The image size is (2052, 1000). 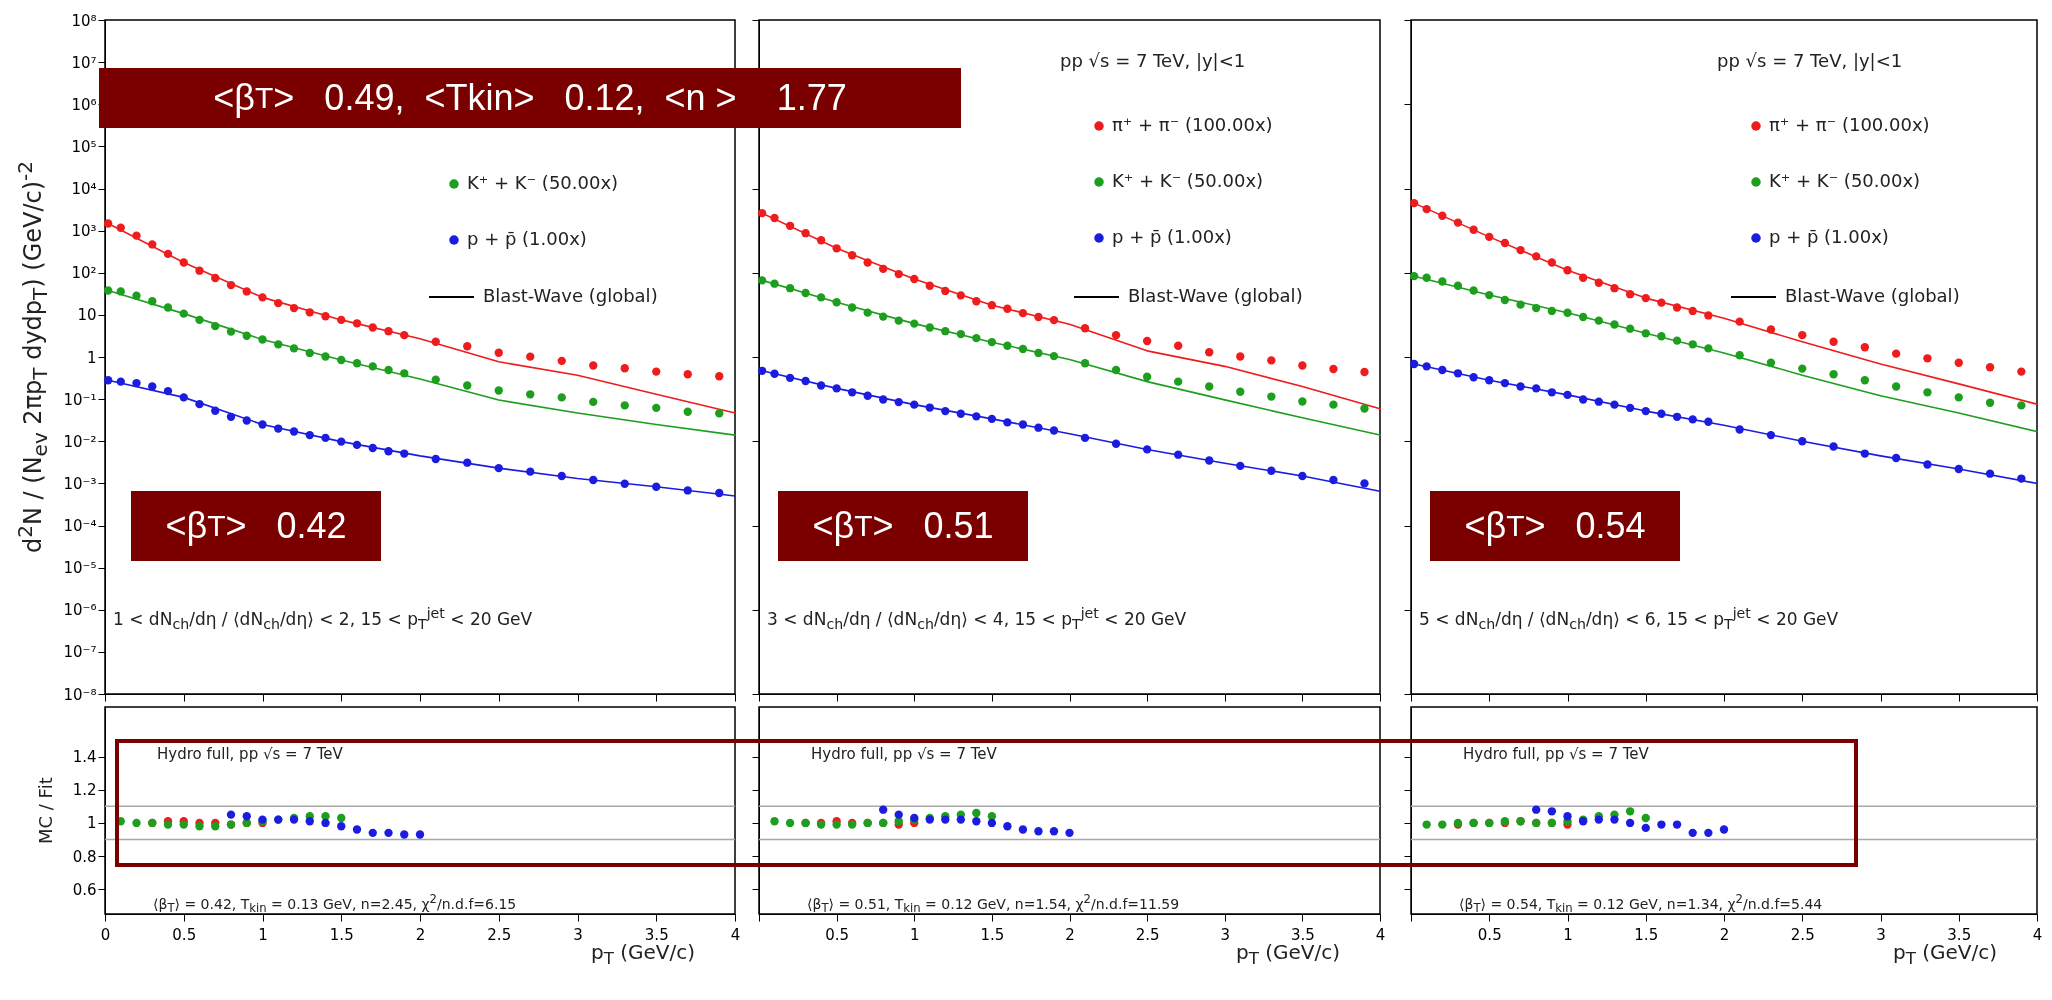 What do you see at coordinates (80, 526) in the screenshot?
I see `y-tick-label: 10⁻⁴` at bounding box center [80, 526].